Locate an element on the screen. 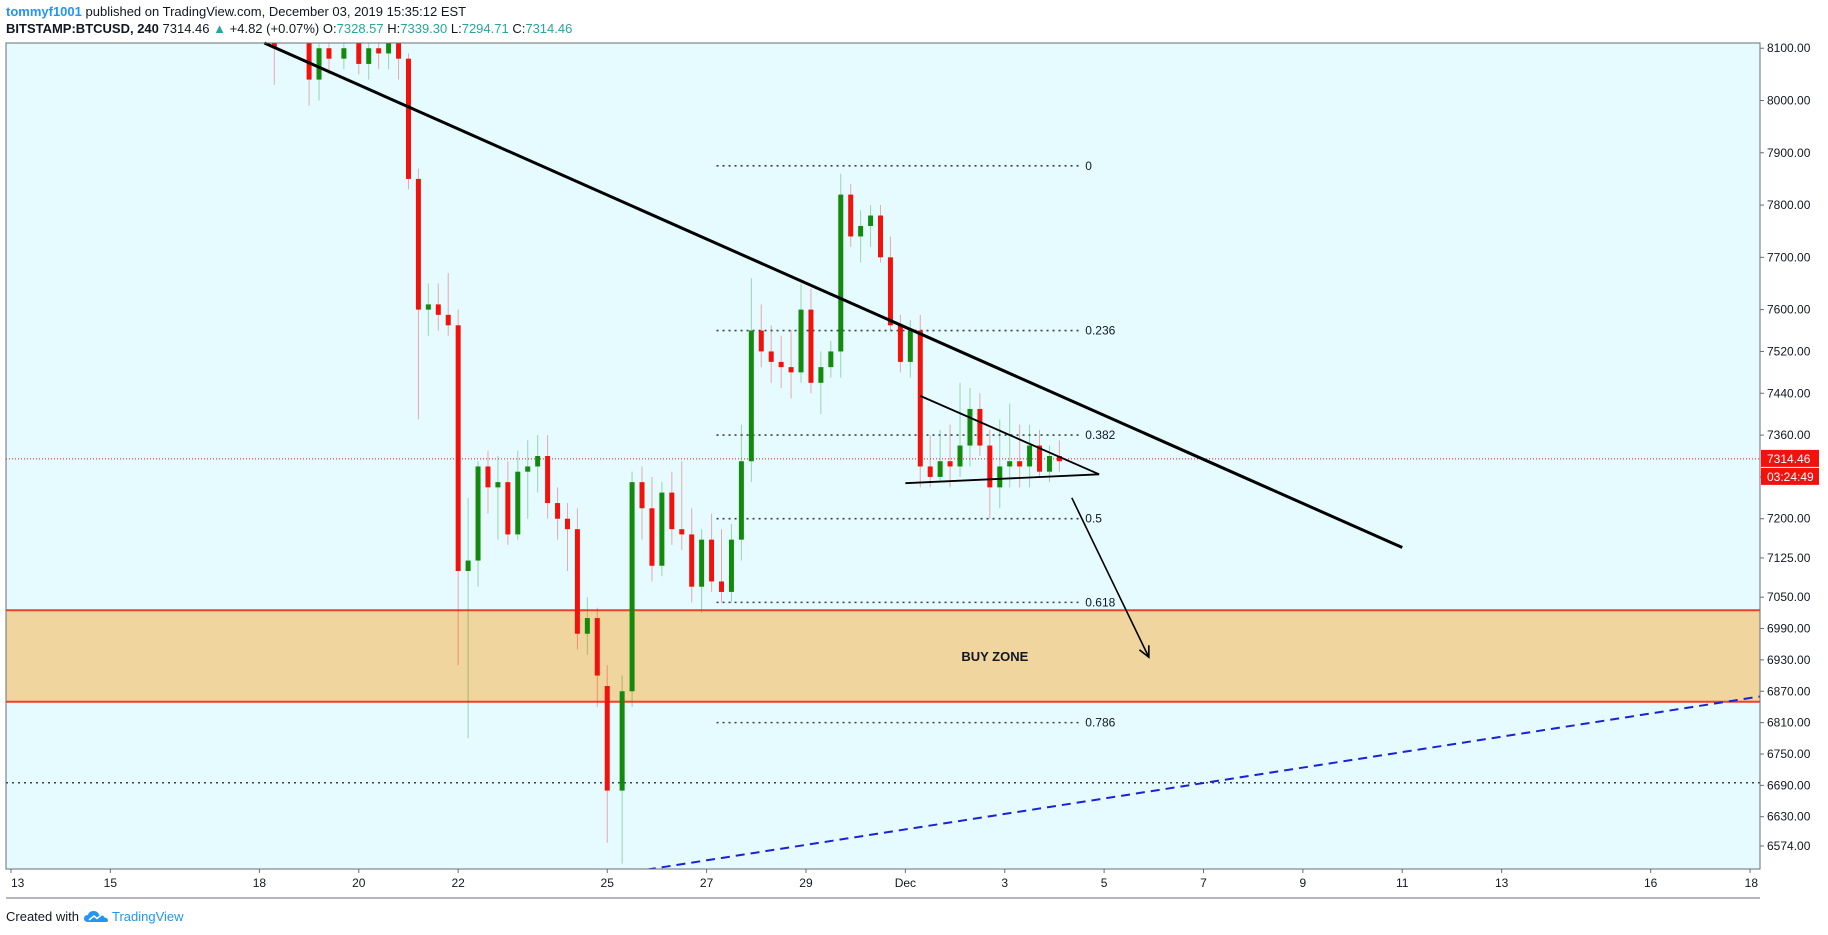 This screenshot has width=1828, height=935. close-value: 7314.46 is located at coordinates (549, 28).